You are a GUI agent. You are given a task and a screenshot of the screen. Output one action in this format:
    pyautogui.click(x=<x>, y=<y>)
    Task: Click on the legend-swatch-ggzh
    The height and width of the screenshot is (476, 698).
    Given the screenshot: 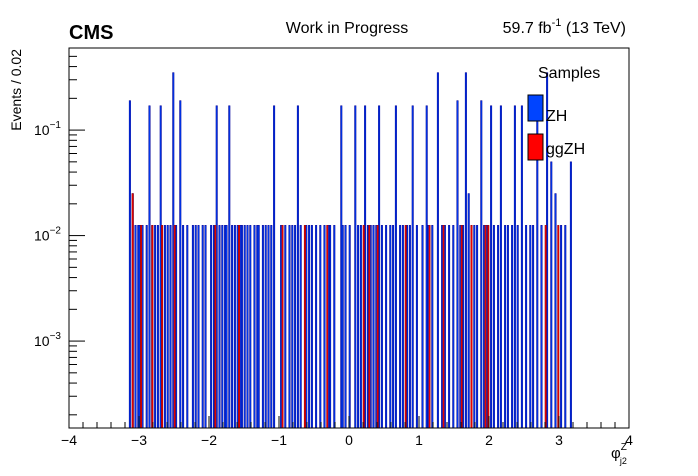 What is the action you would take?
    pyautogui.click(x=535, y=147)
    